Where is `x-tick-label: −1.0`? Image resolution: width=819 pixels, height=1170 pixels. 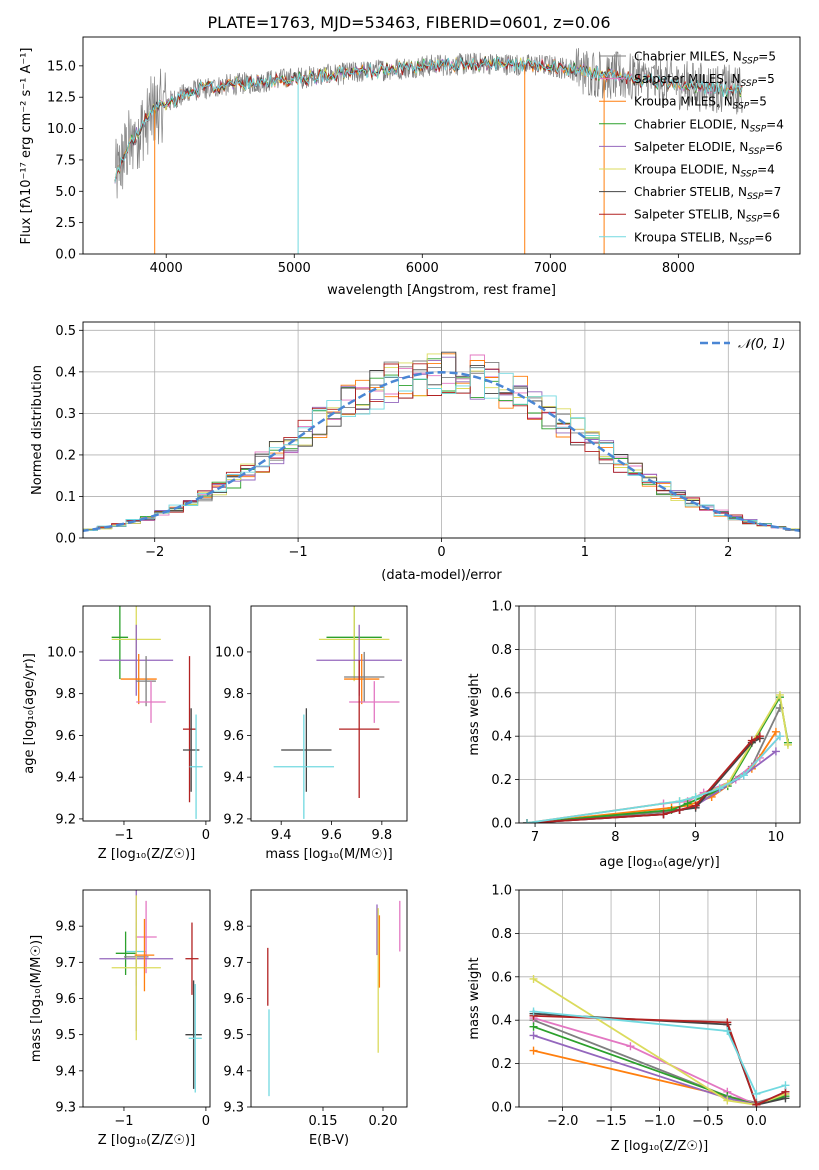 x-tick-label: −1.0 is located at coordinates (660, 1121).